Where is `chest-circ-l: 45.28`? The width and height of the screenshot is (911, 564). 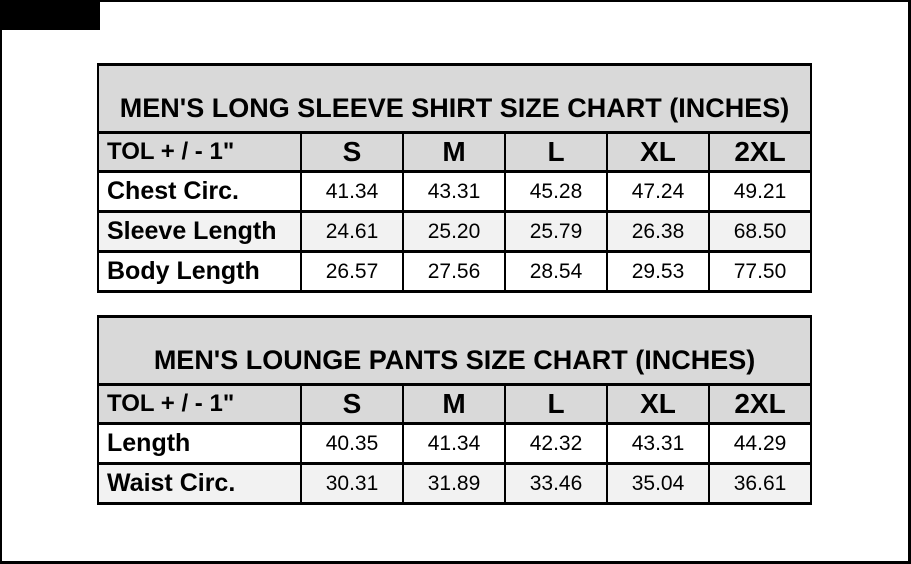
chest-circ-l: 45.28 is located at coordinates (556, 191).